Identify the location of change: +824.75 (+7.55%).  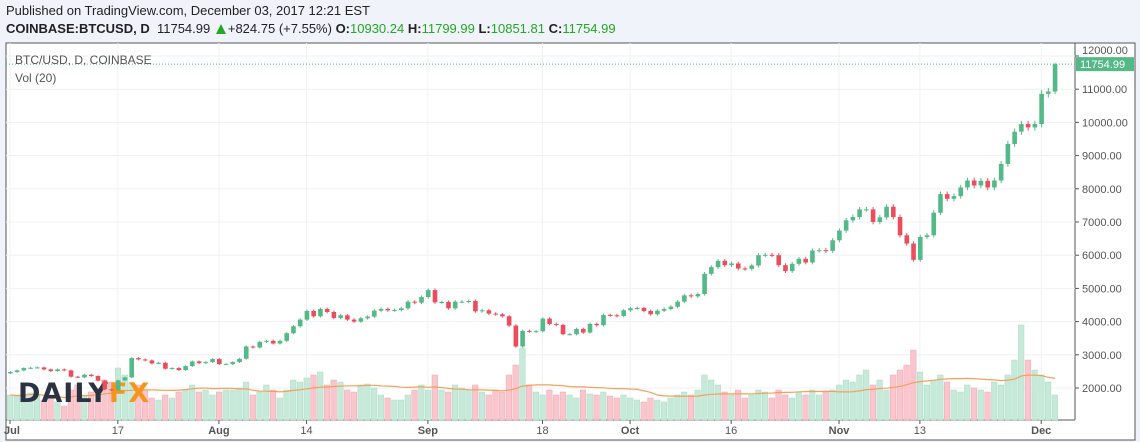
(279, 28).